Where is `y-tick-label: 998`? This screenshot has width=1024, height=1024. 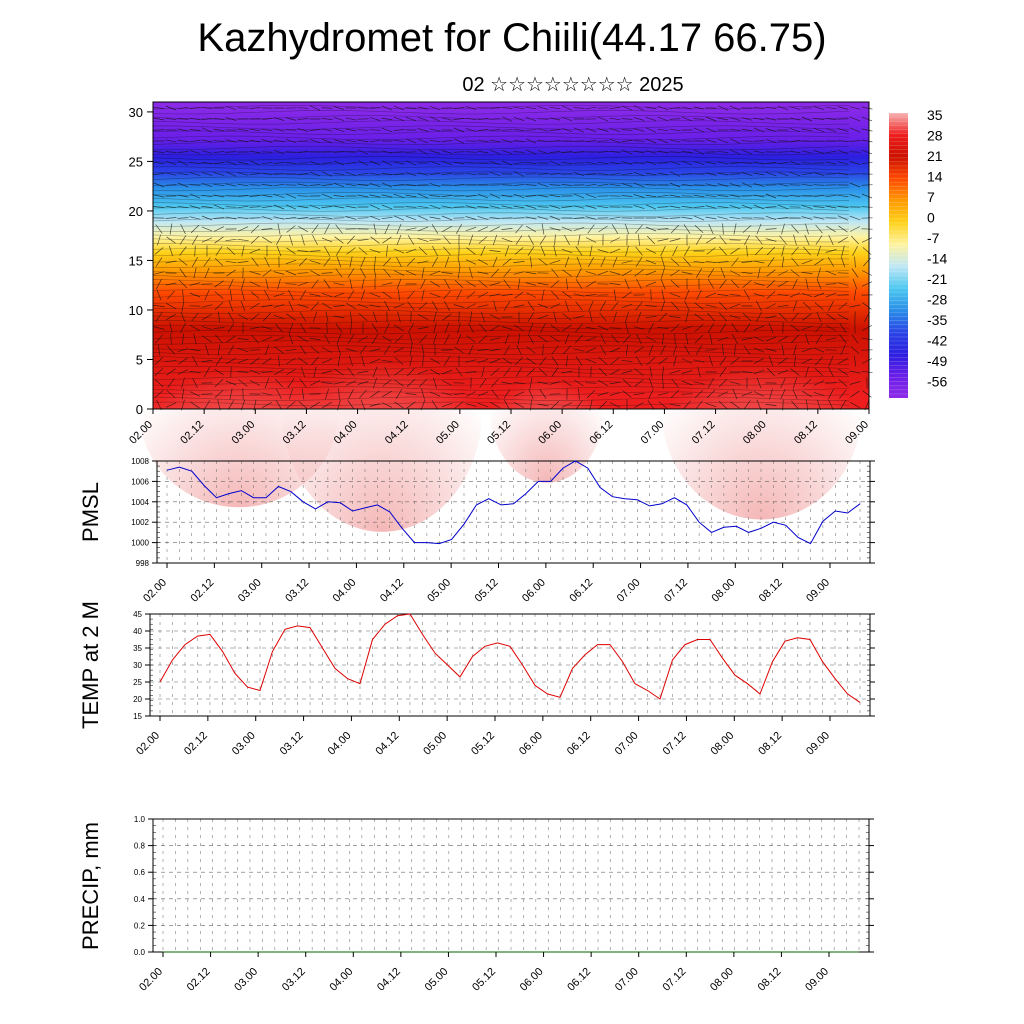
y-tick-label: 998 is located at coordinates (143, 563).